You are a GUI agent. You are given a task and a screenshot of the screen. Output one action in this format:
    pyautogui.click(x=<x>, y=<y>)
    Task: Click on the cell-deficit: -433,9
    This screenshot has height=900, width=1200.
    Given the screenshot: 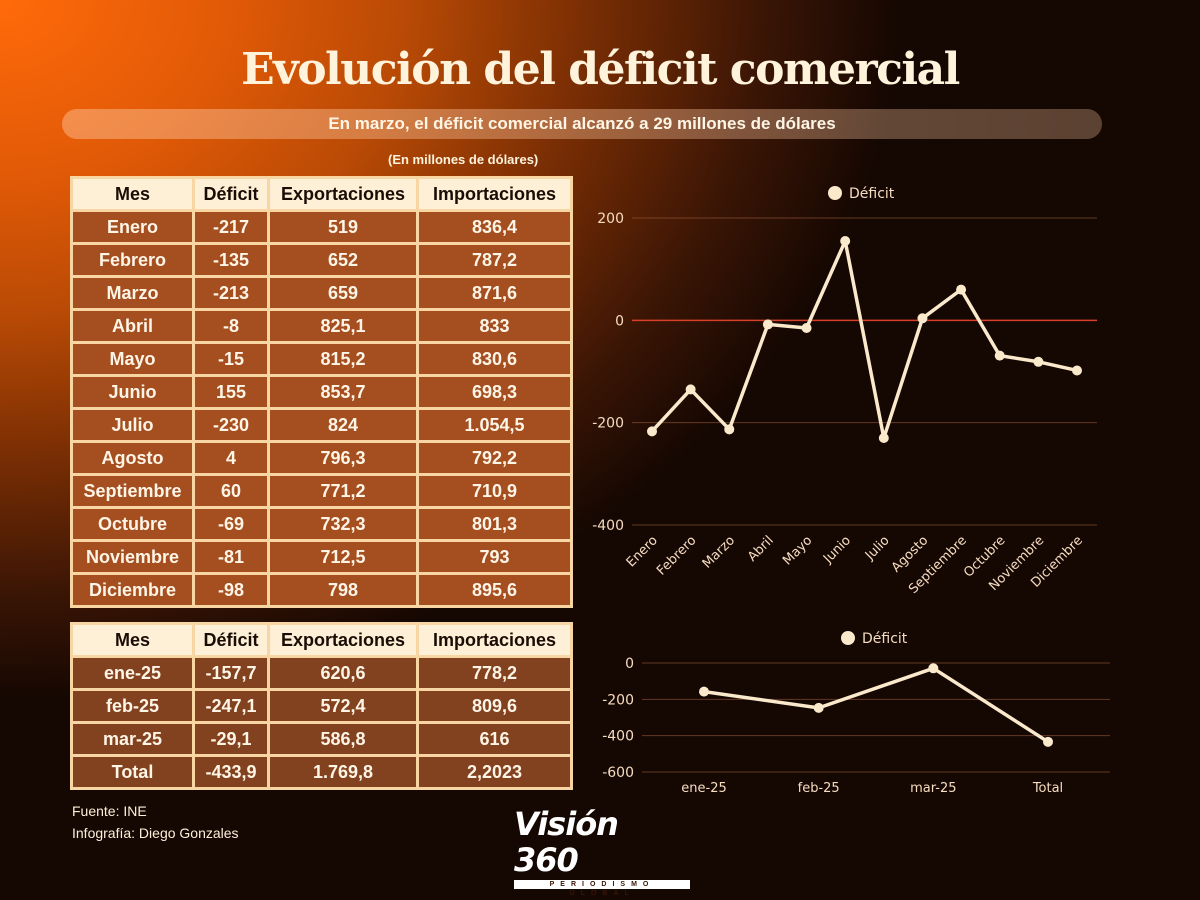 What is the action you would take?
    pyautogui.click(x=231, y=772)
    